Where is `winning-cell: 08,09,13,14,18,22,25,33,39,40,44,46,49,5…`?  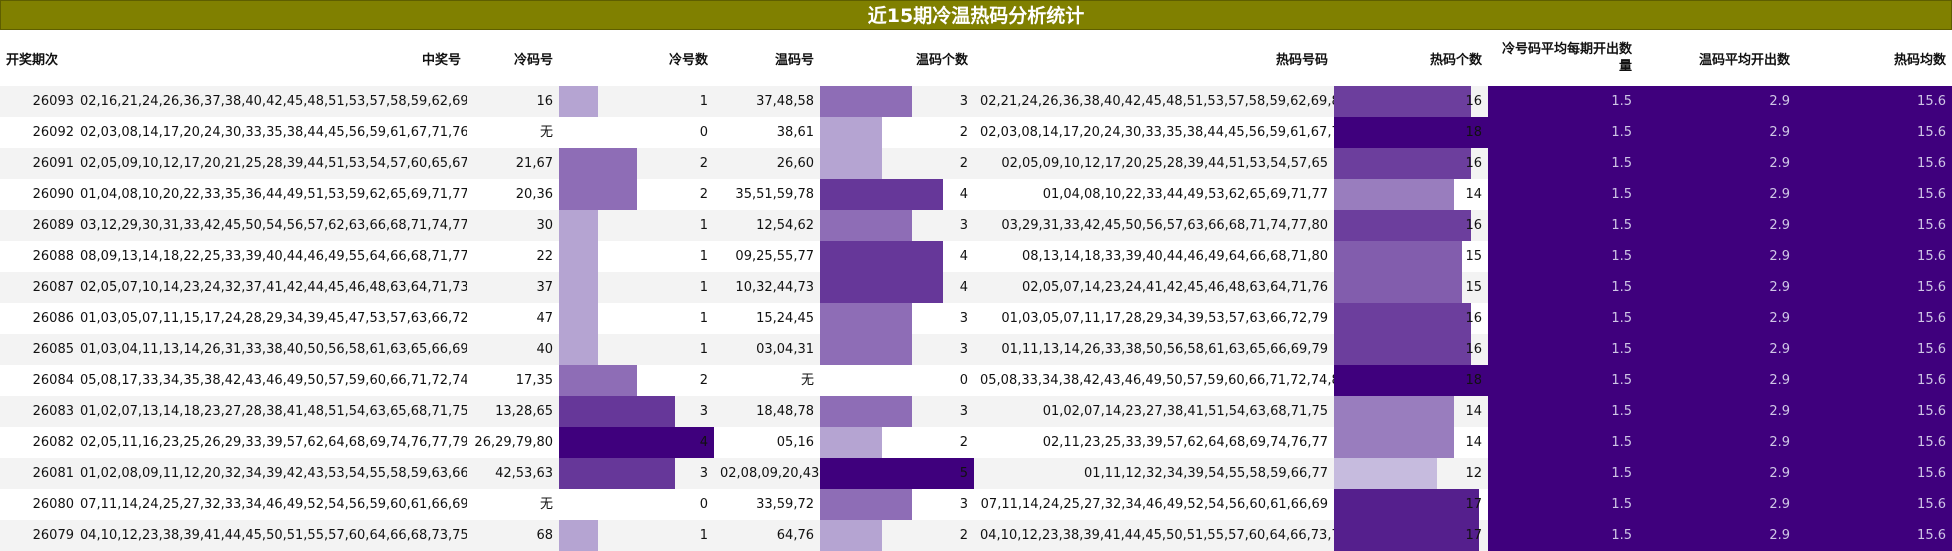 winning-cell: 08,09,13,14,18,22,25,33,39,40,44,46,49,5… is located at coordinates (273, 256).